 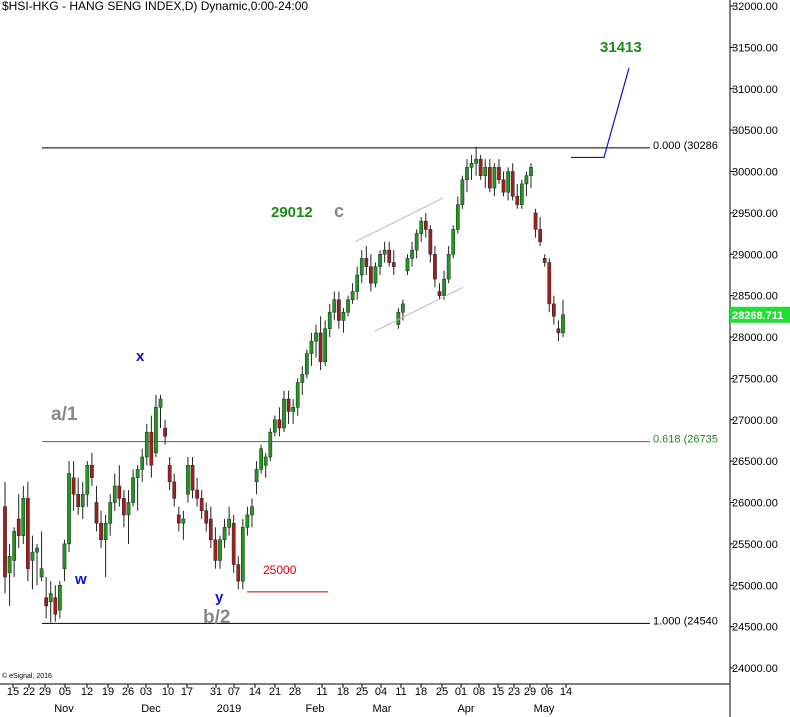 What do you see at coordinates (461, 692) in the screenshot?
I see `date-tick-label: 01` at bounding box center [461, 692].